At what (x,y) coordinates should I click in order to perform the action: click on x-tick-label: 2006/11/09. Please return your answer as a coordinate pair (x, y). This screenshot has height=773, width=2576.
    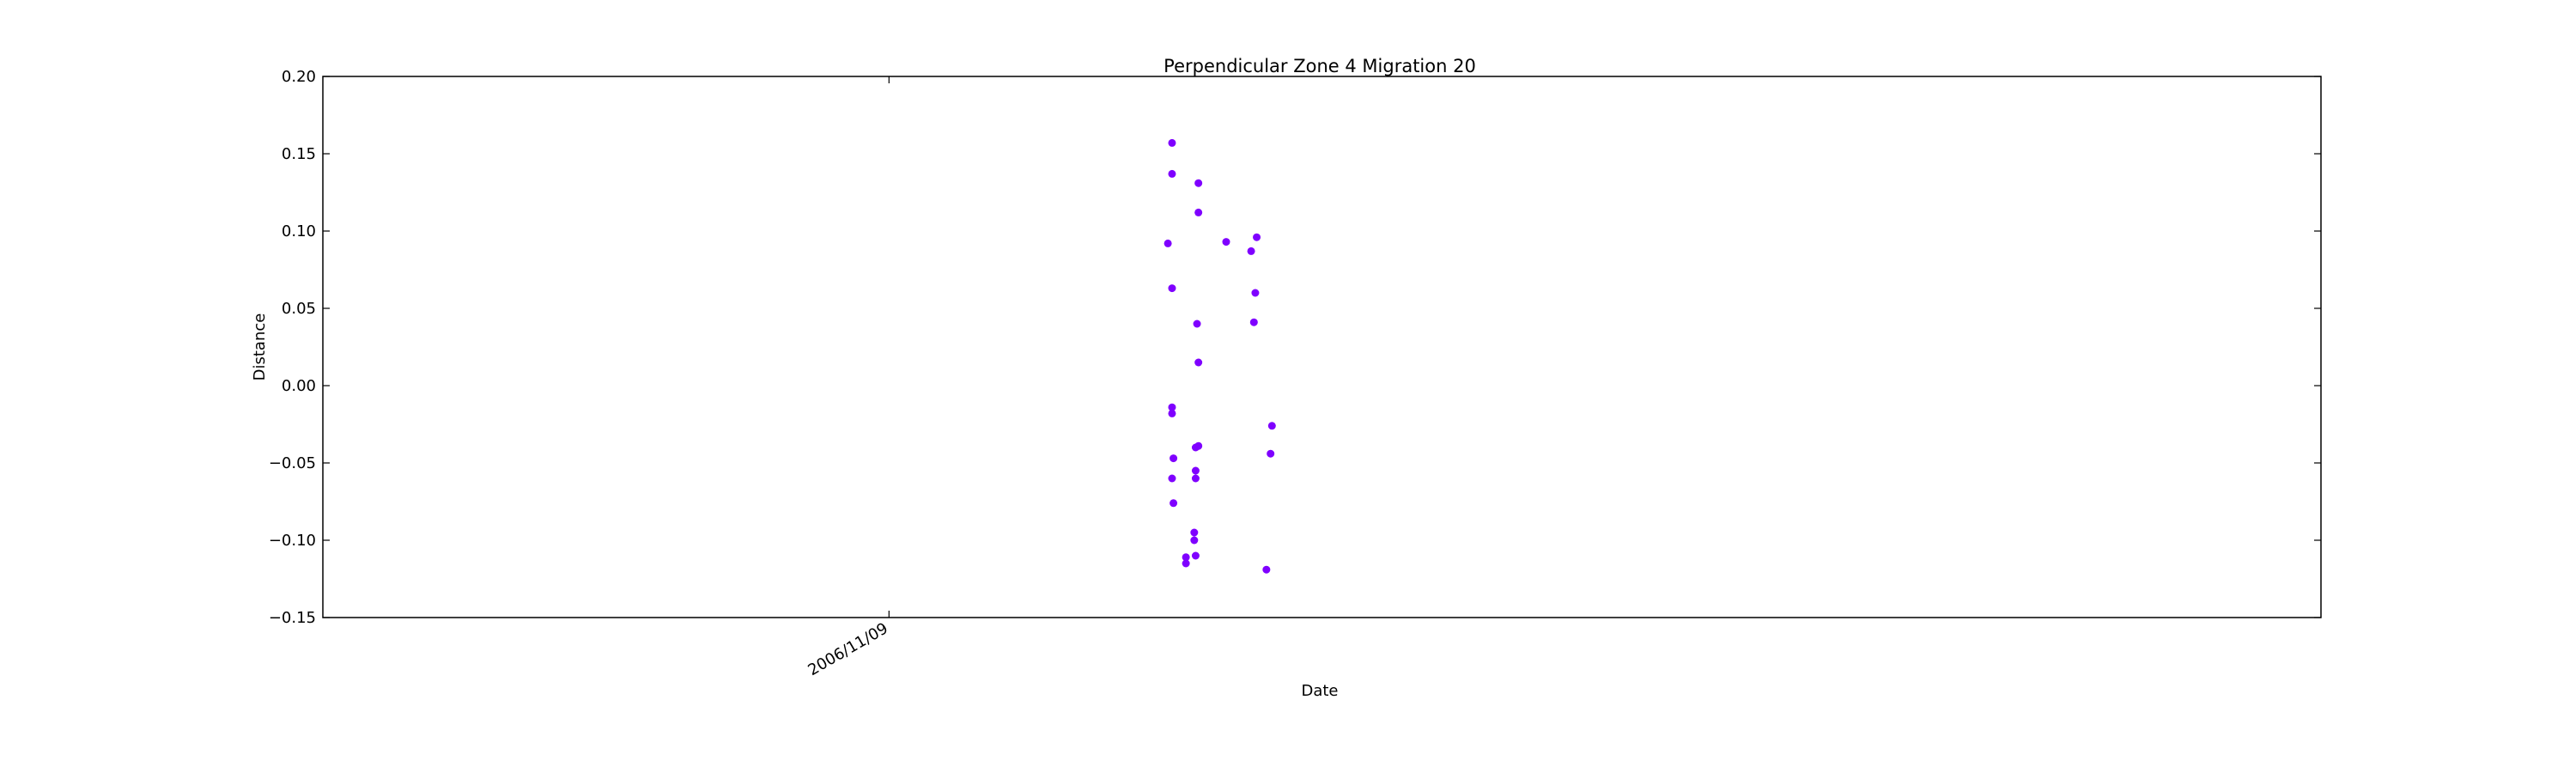
    Looking at the image, I should click on (847, 649).